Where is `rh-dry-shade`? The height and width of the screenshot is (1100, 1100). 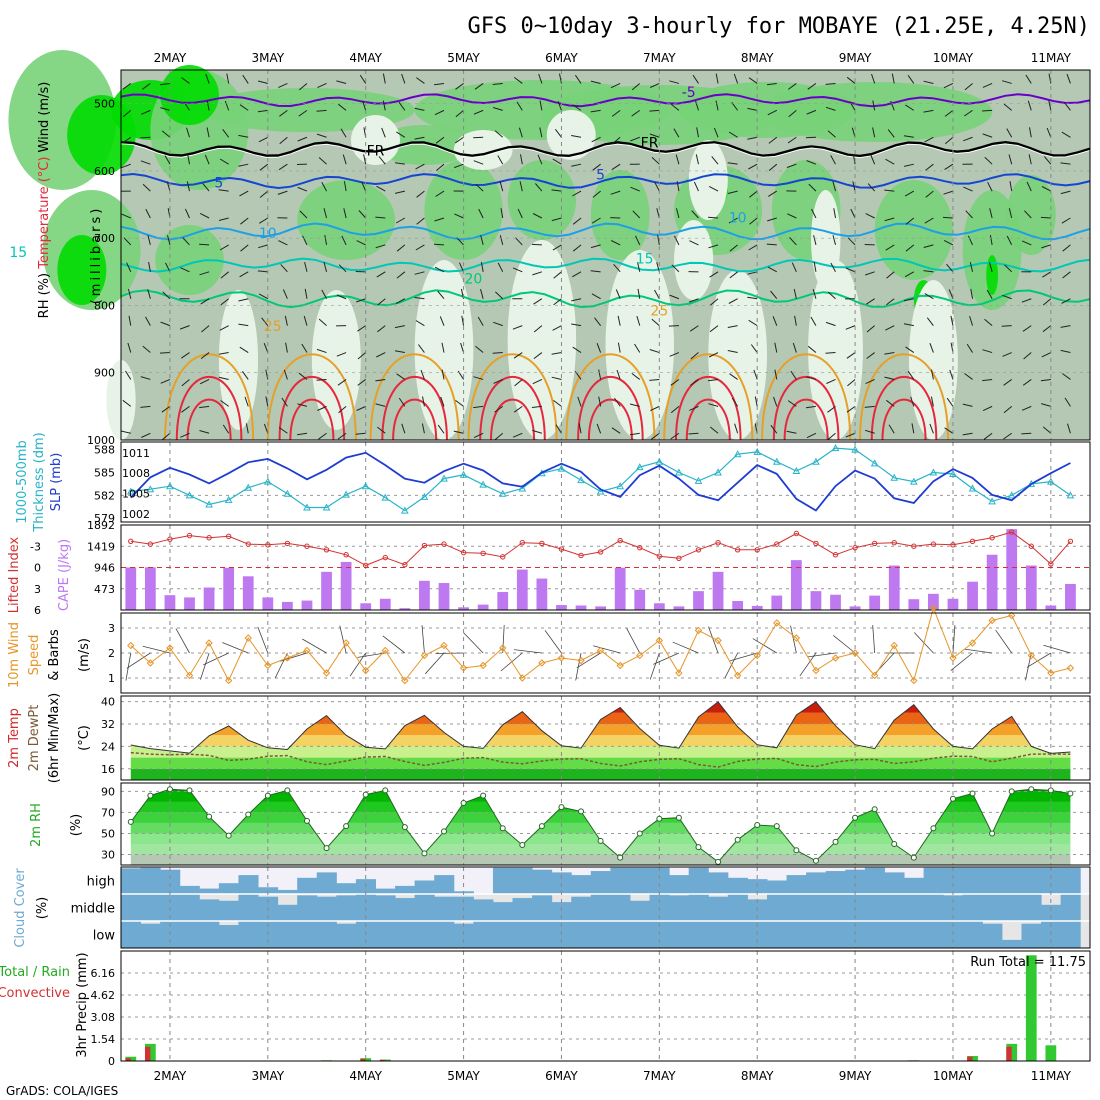
rh-dry-shade is located at coordinates (826, 240).